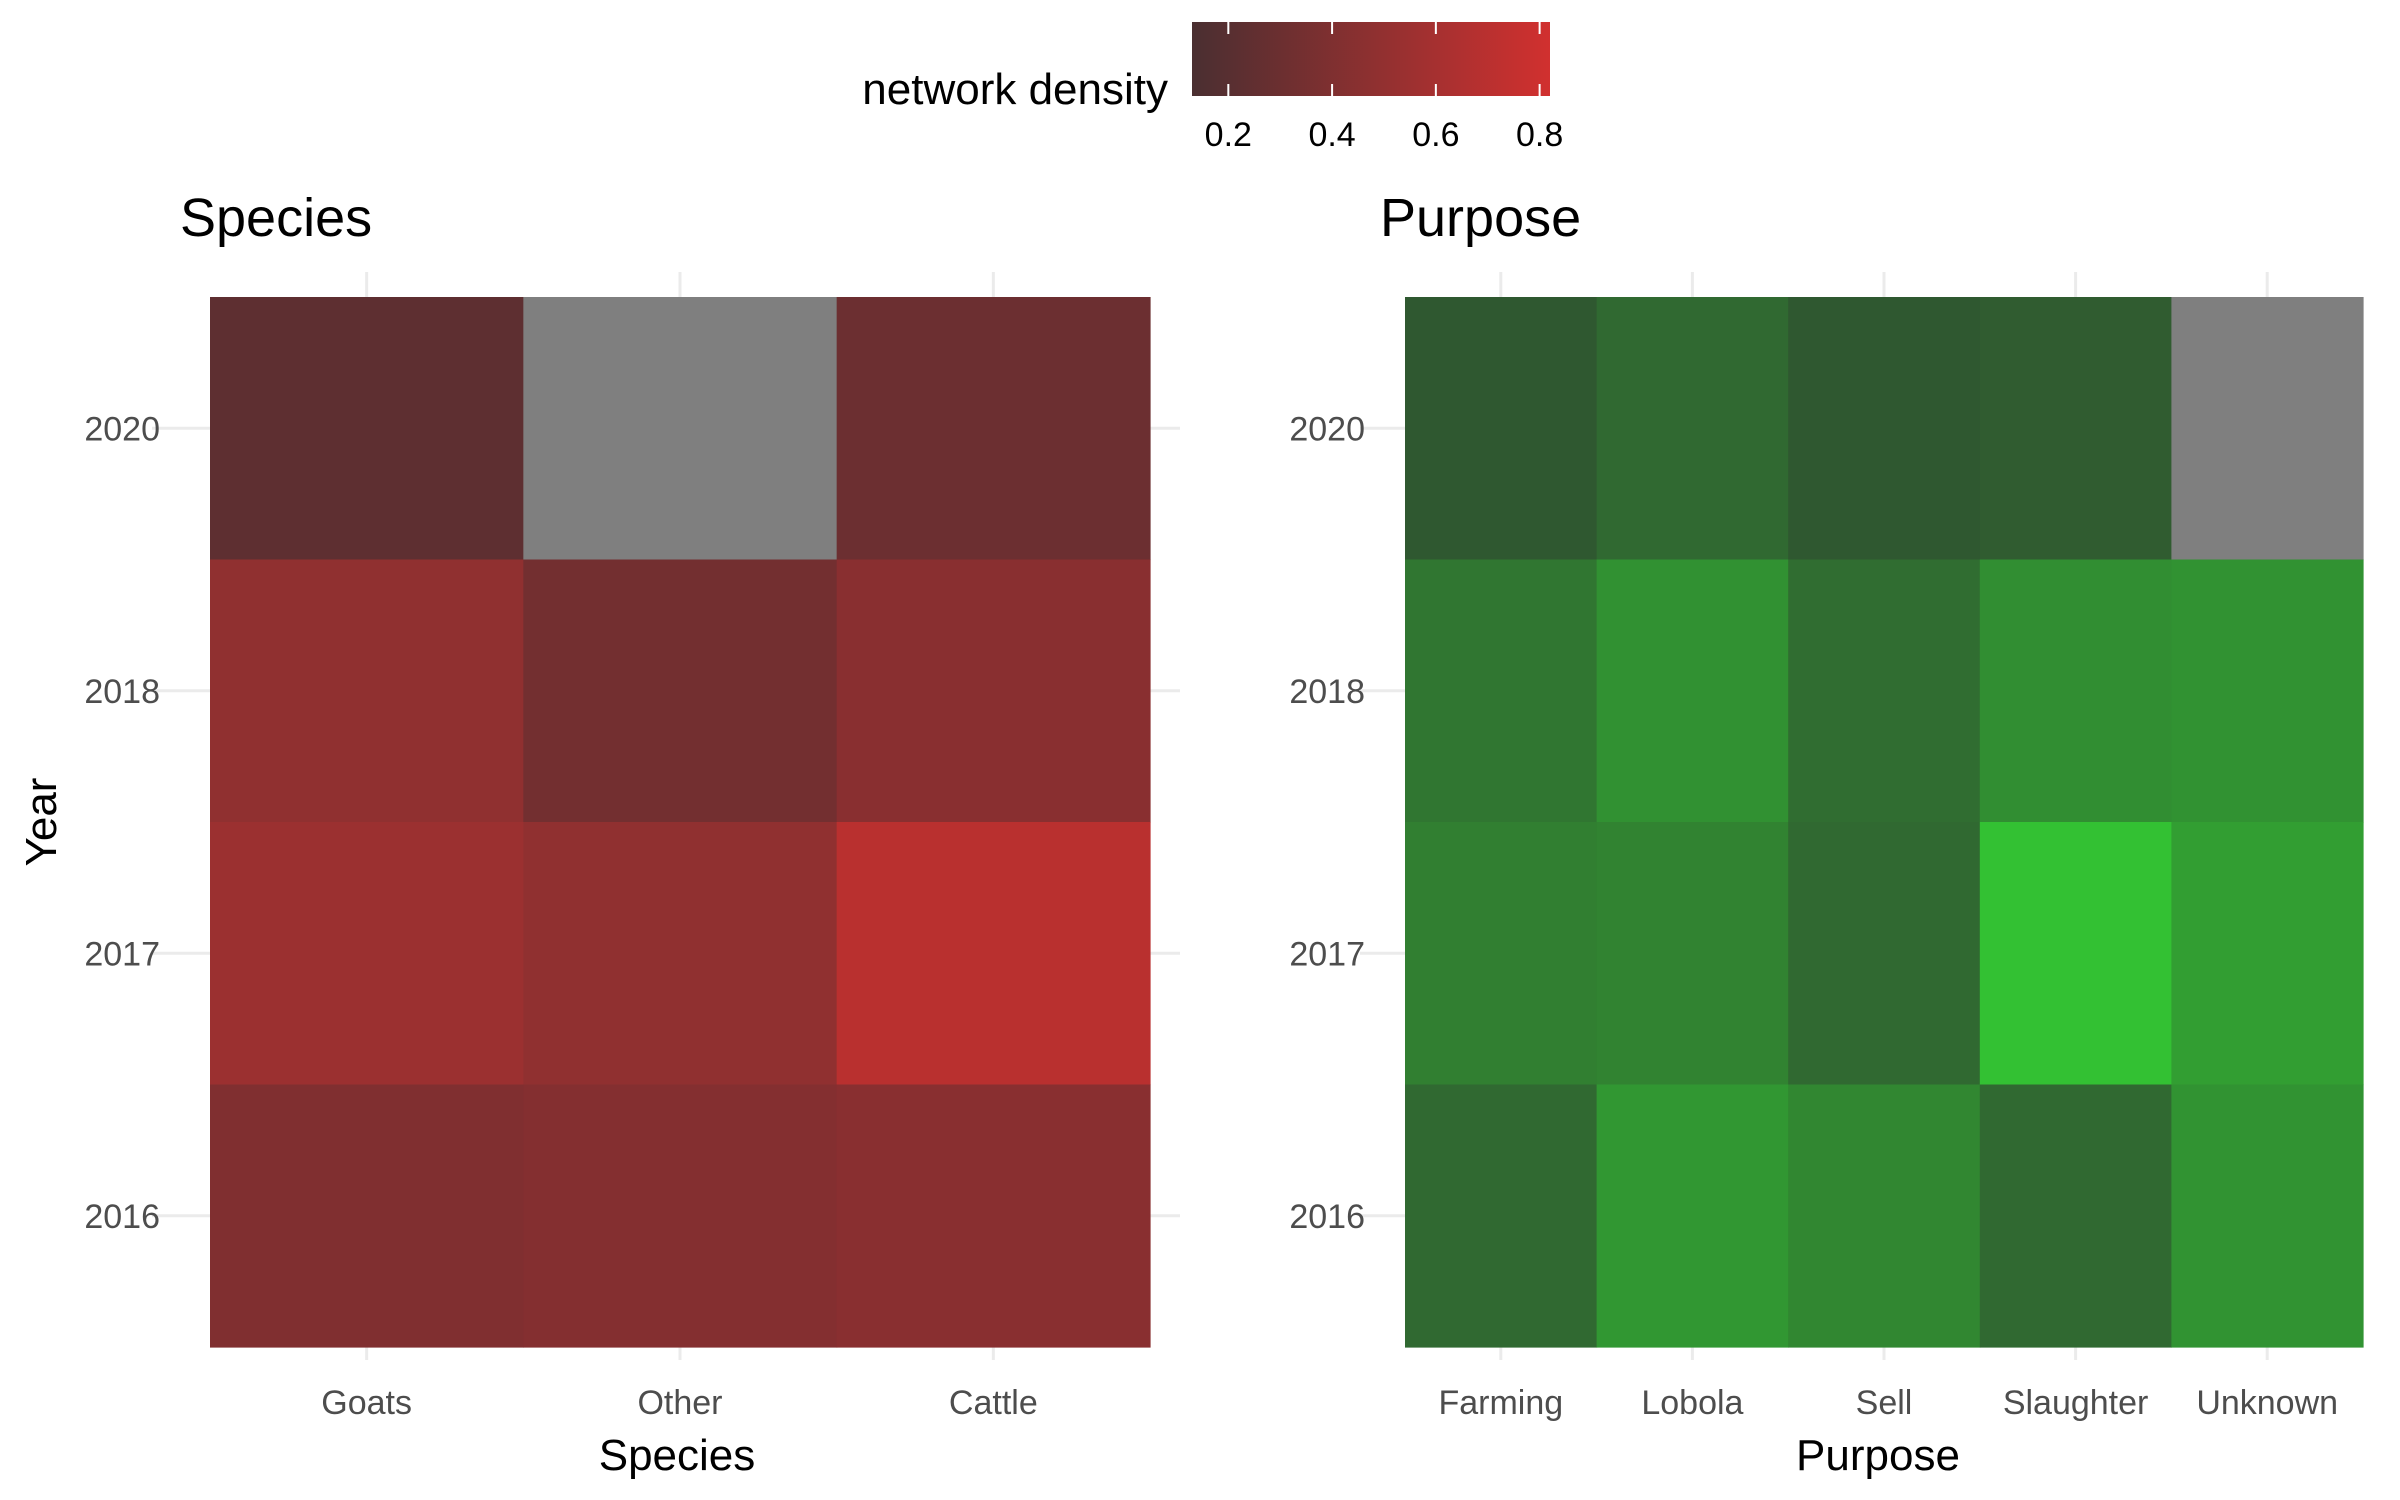  I want to click on x-tick-label: Slaughter, so click(2076, 1403).